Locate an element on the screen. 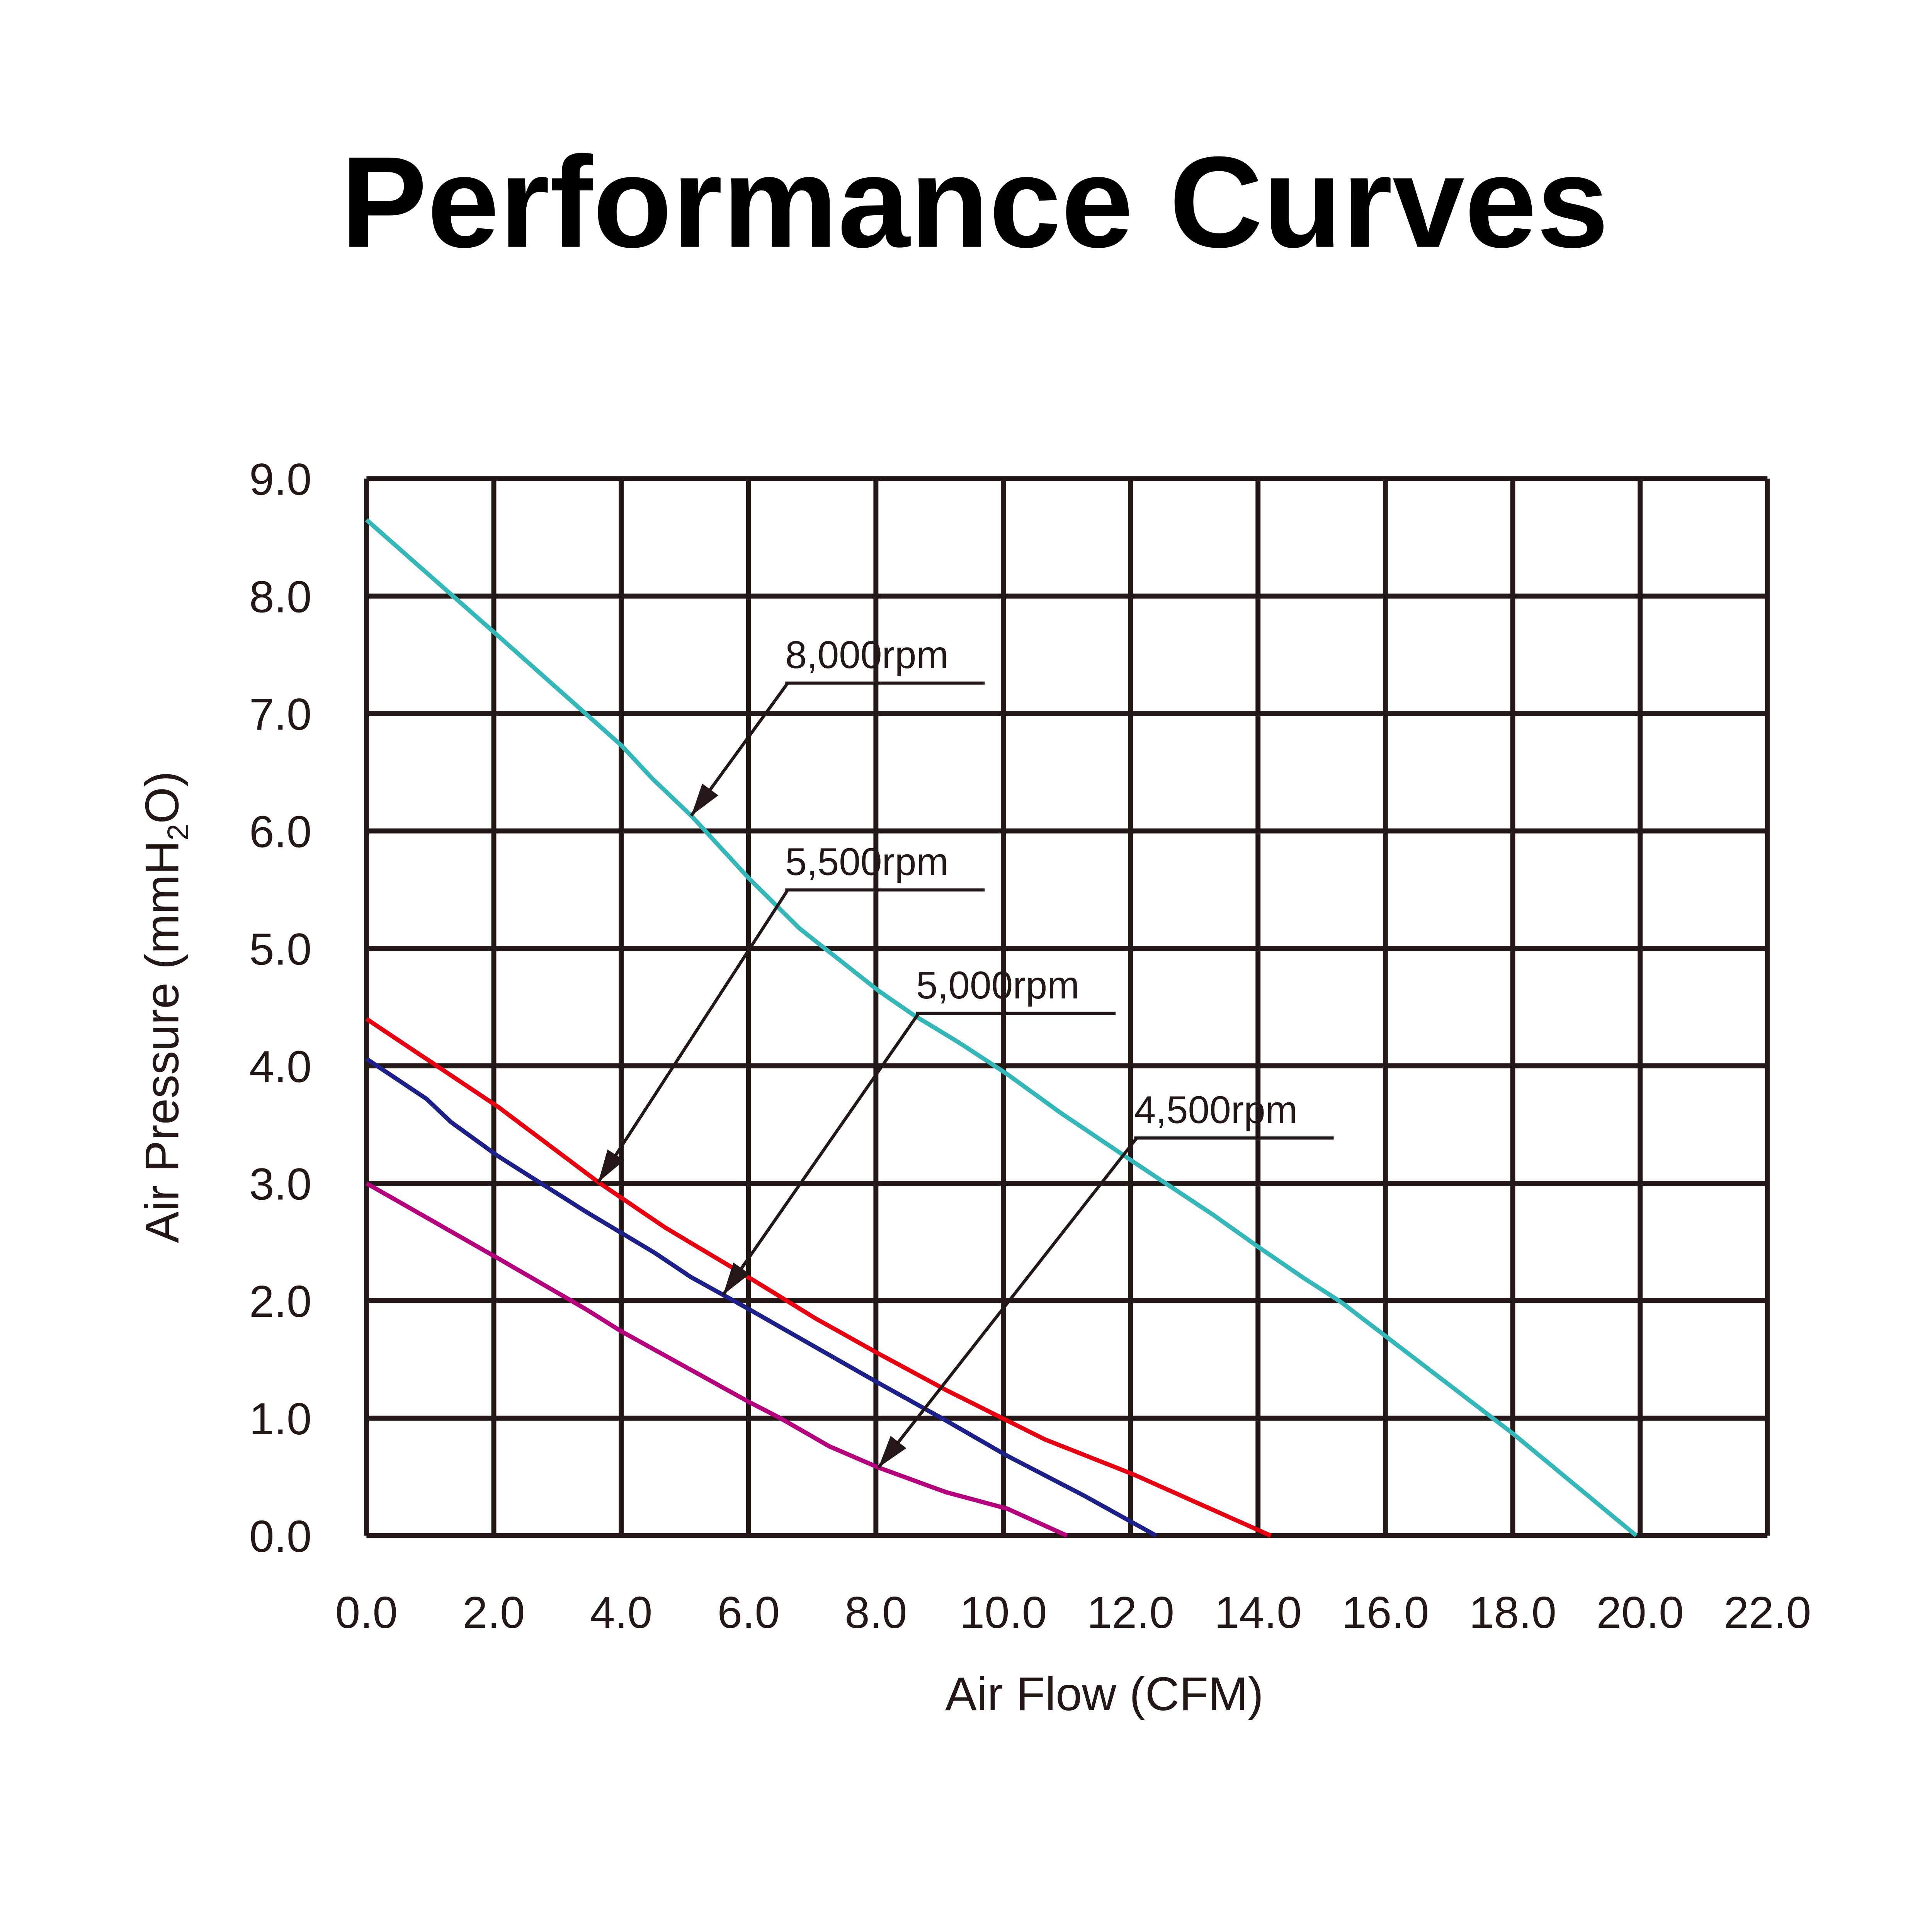 This screenshot has width=1932, height=1932. series-line-5000rpm is located at coordinates (761, 1298).